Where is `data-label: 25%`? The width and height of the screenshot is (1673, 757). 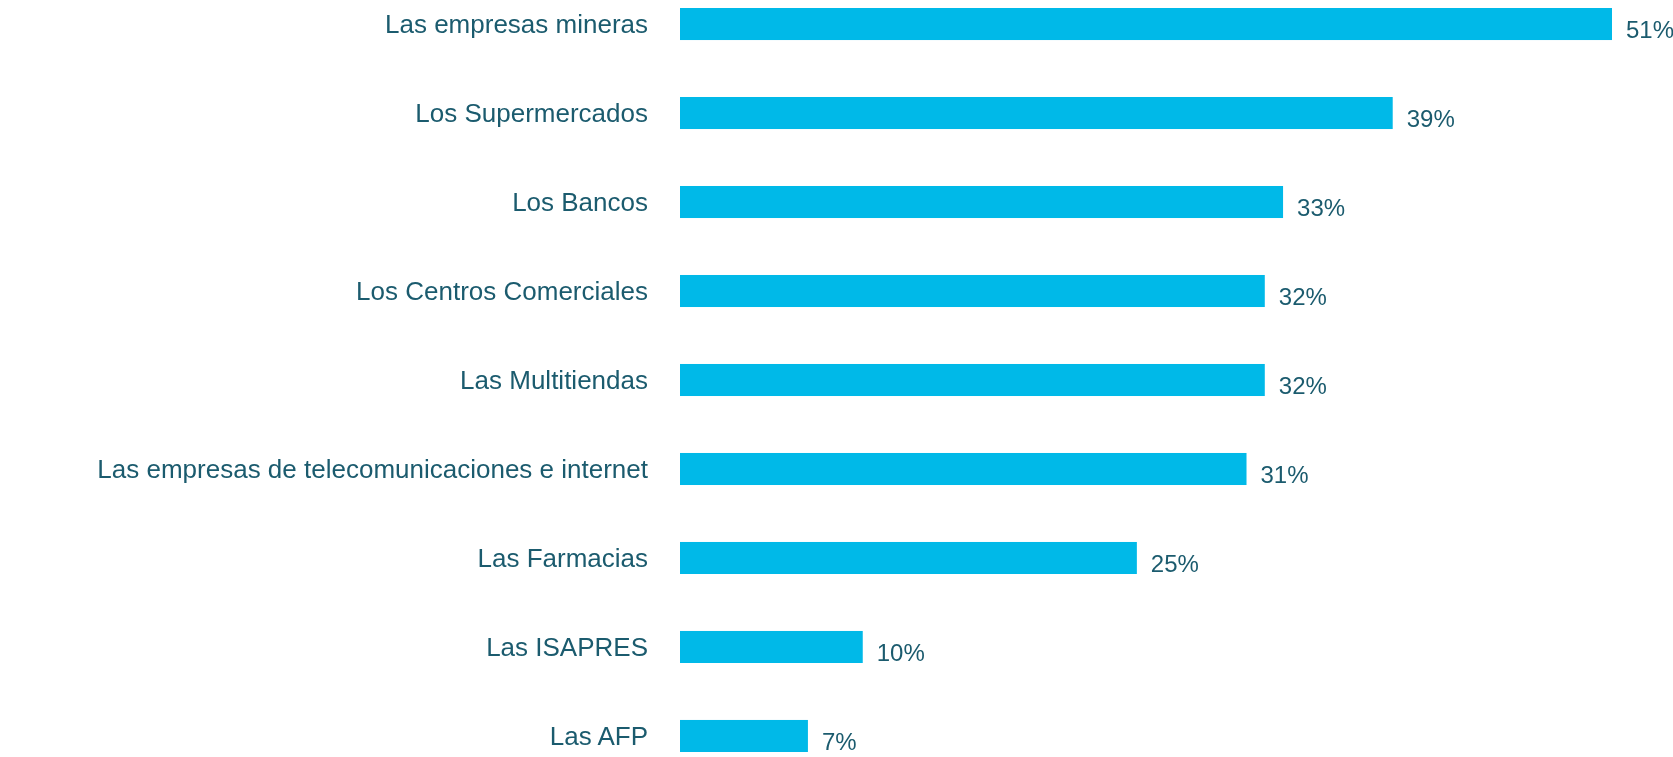
data-label: 25% is located at coordinates (1174, 564).